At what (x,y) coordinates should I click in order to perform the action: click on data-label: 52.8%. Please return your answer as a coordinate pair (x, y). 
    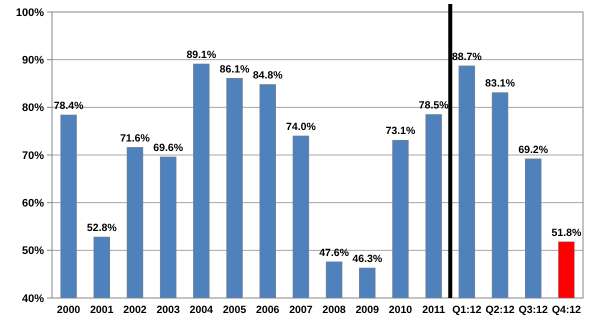
    Looking at the image, I should click on (102, 228).